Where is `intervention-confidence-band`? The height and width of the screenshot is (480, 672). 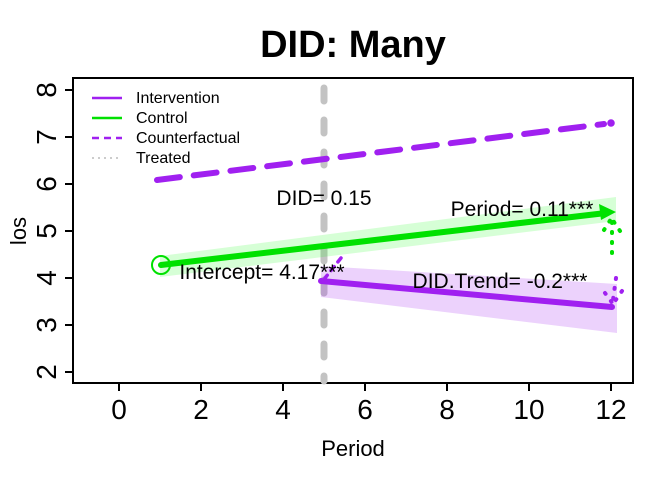 intervention-confidence-band is located at coordinates (469, 299).